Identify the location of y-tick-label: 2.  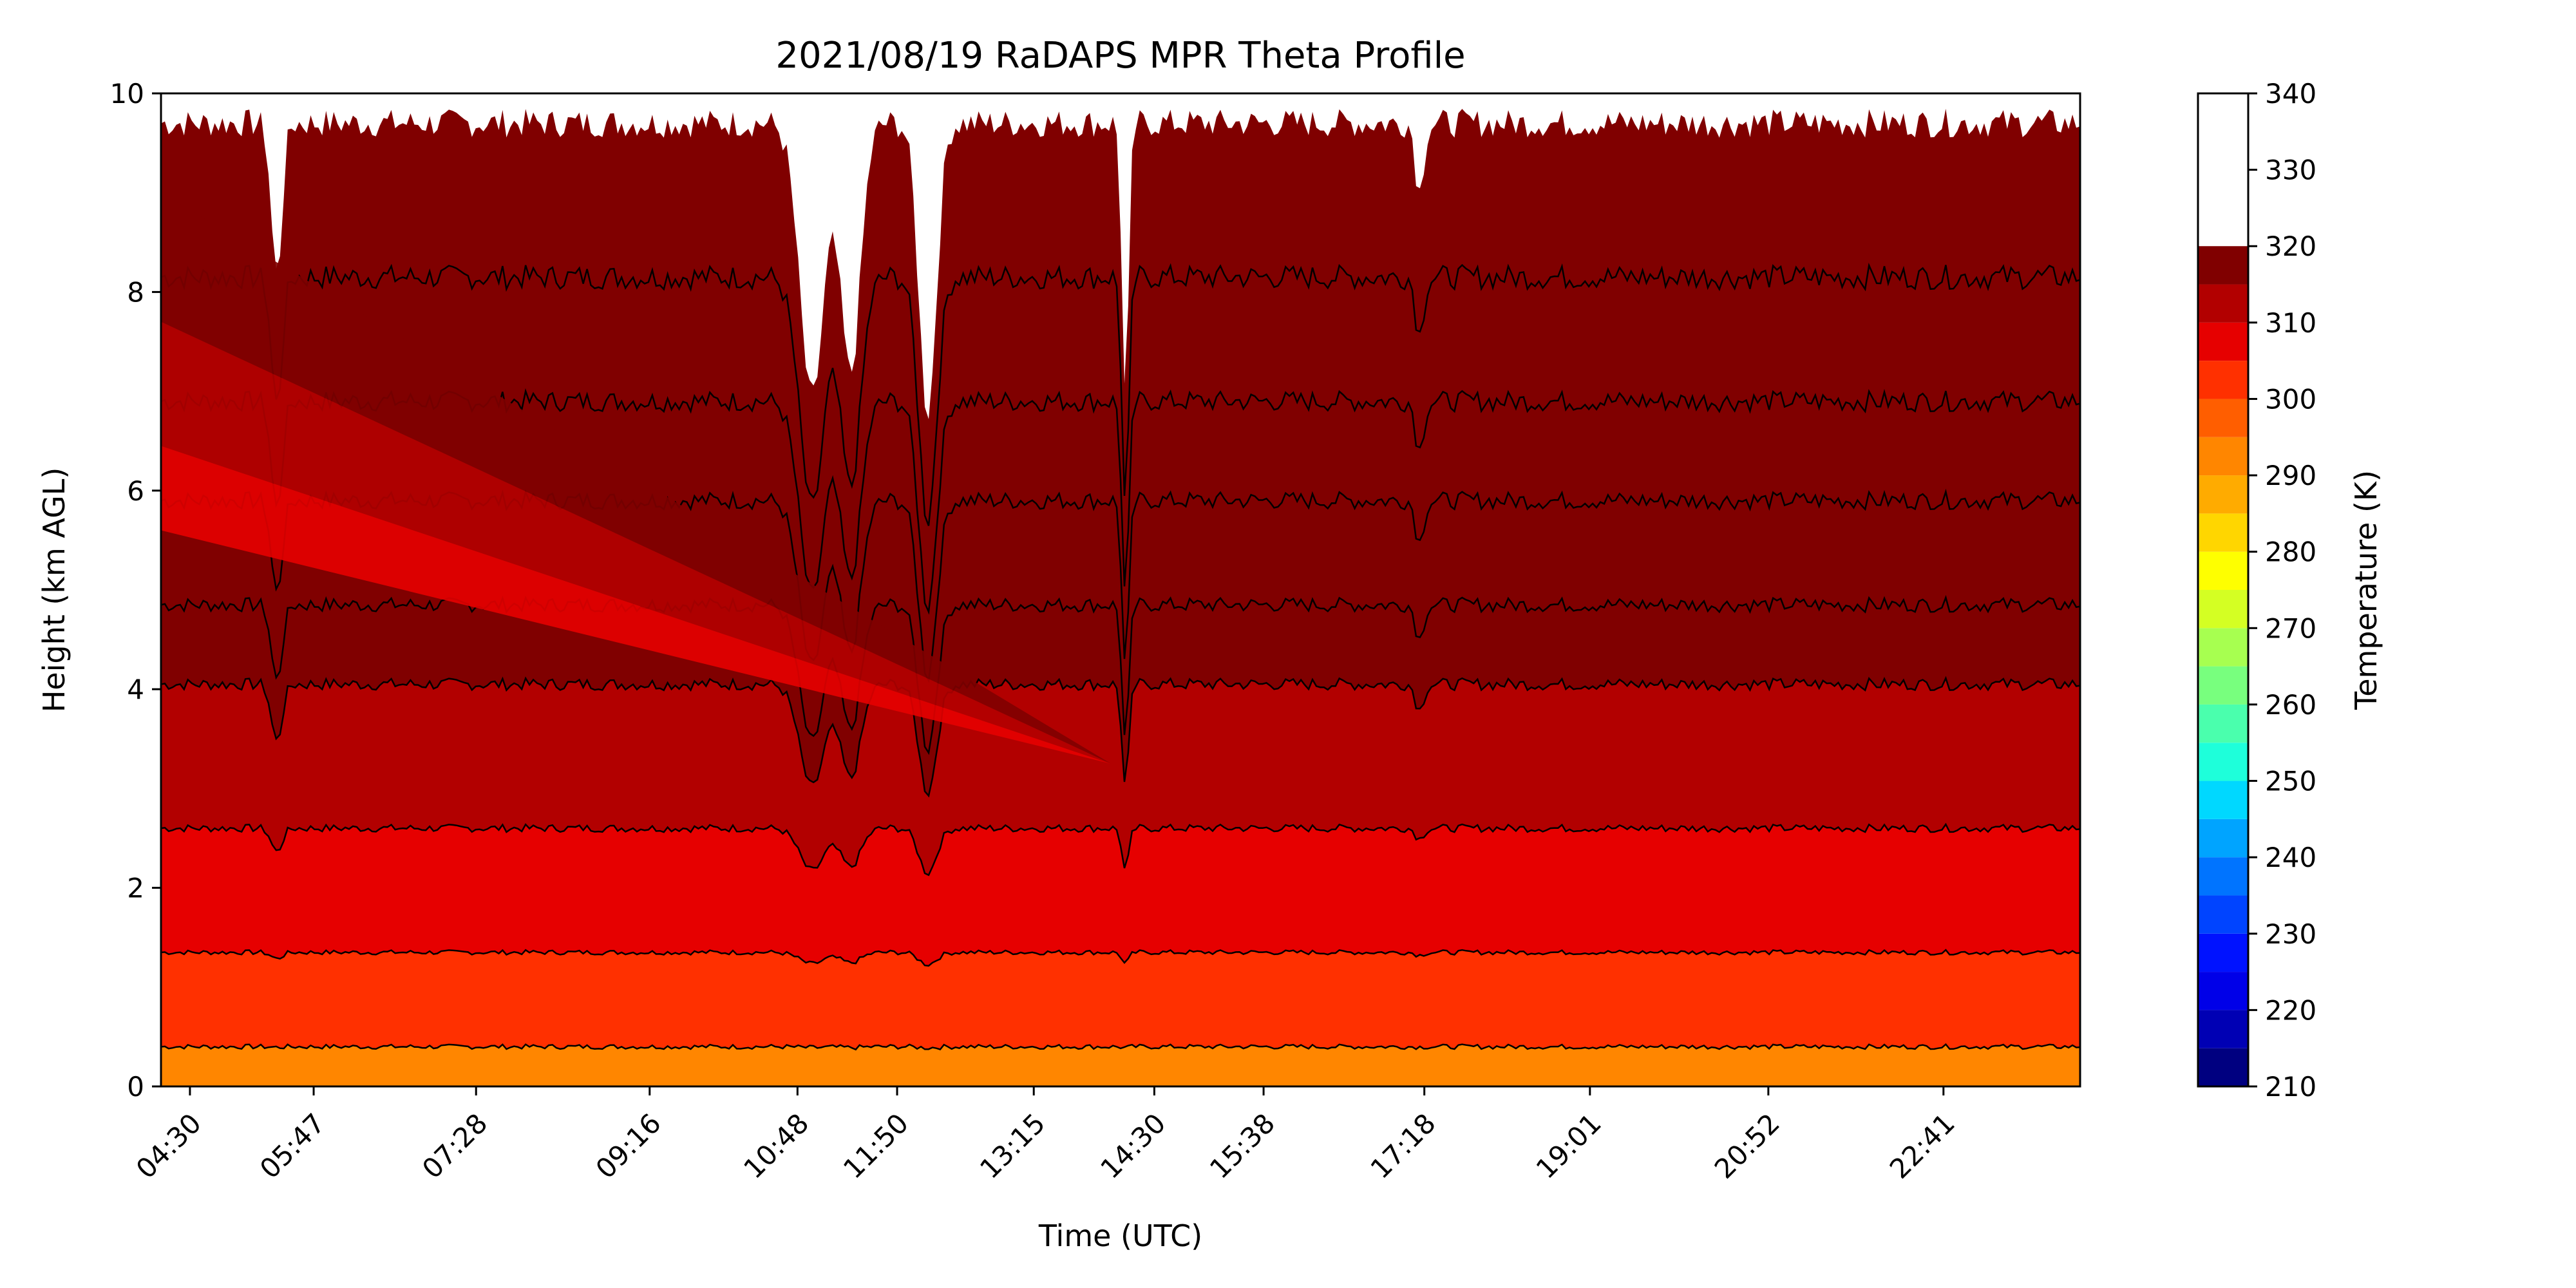
(135, 888).